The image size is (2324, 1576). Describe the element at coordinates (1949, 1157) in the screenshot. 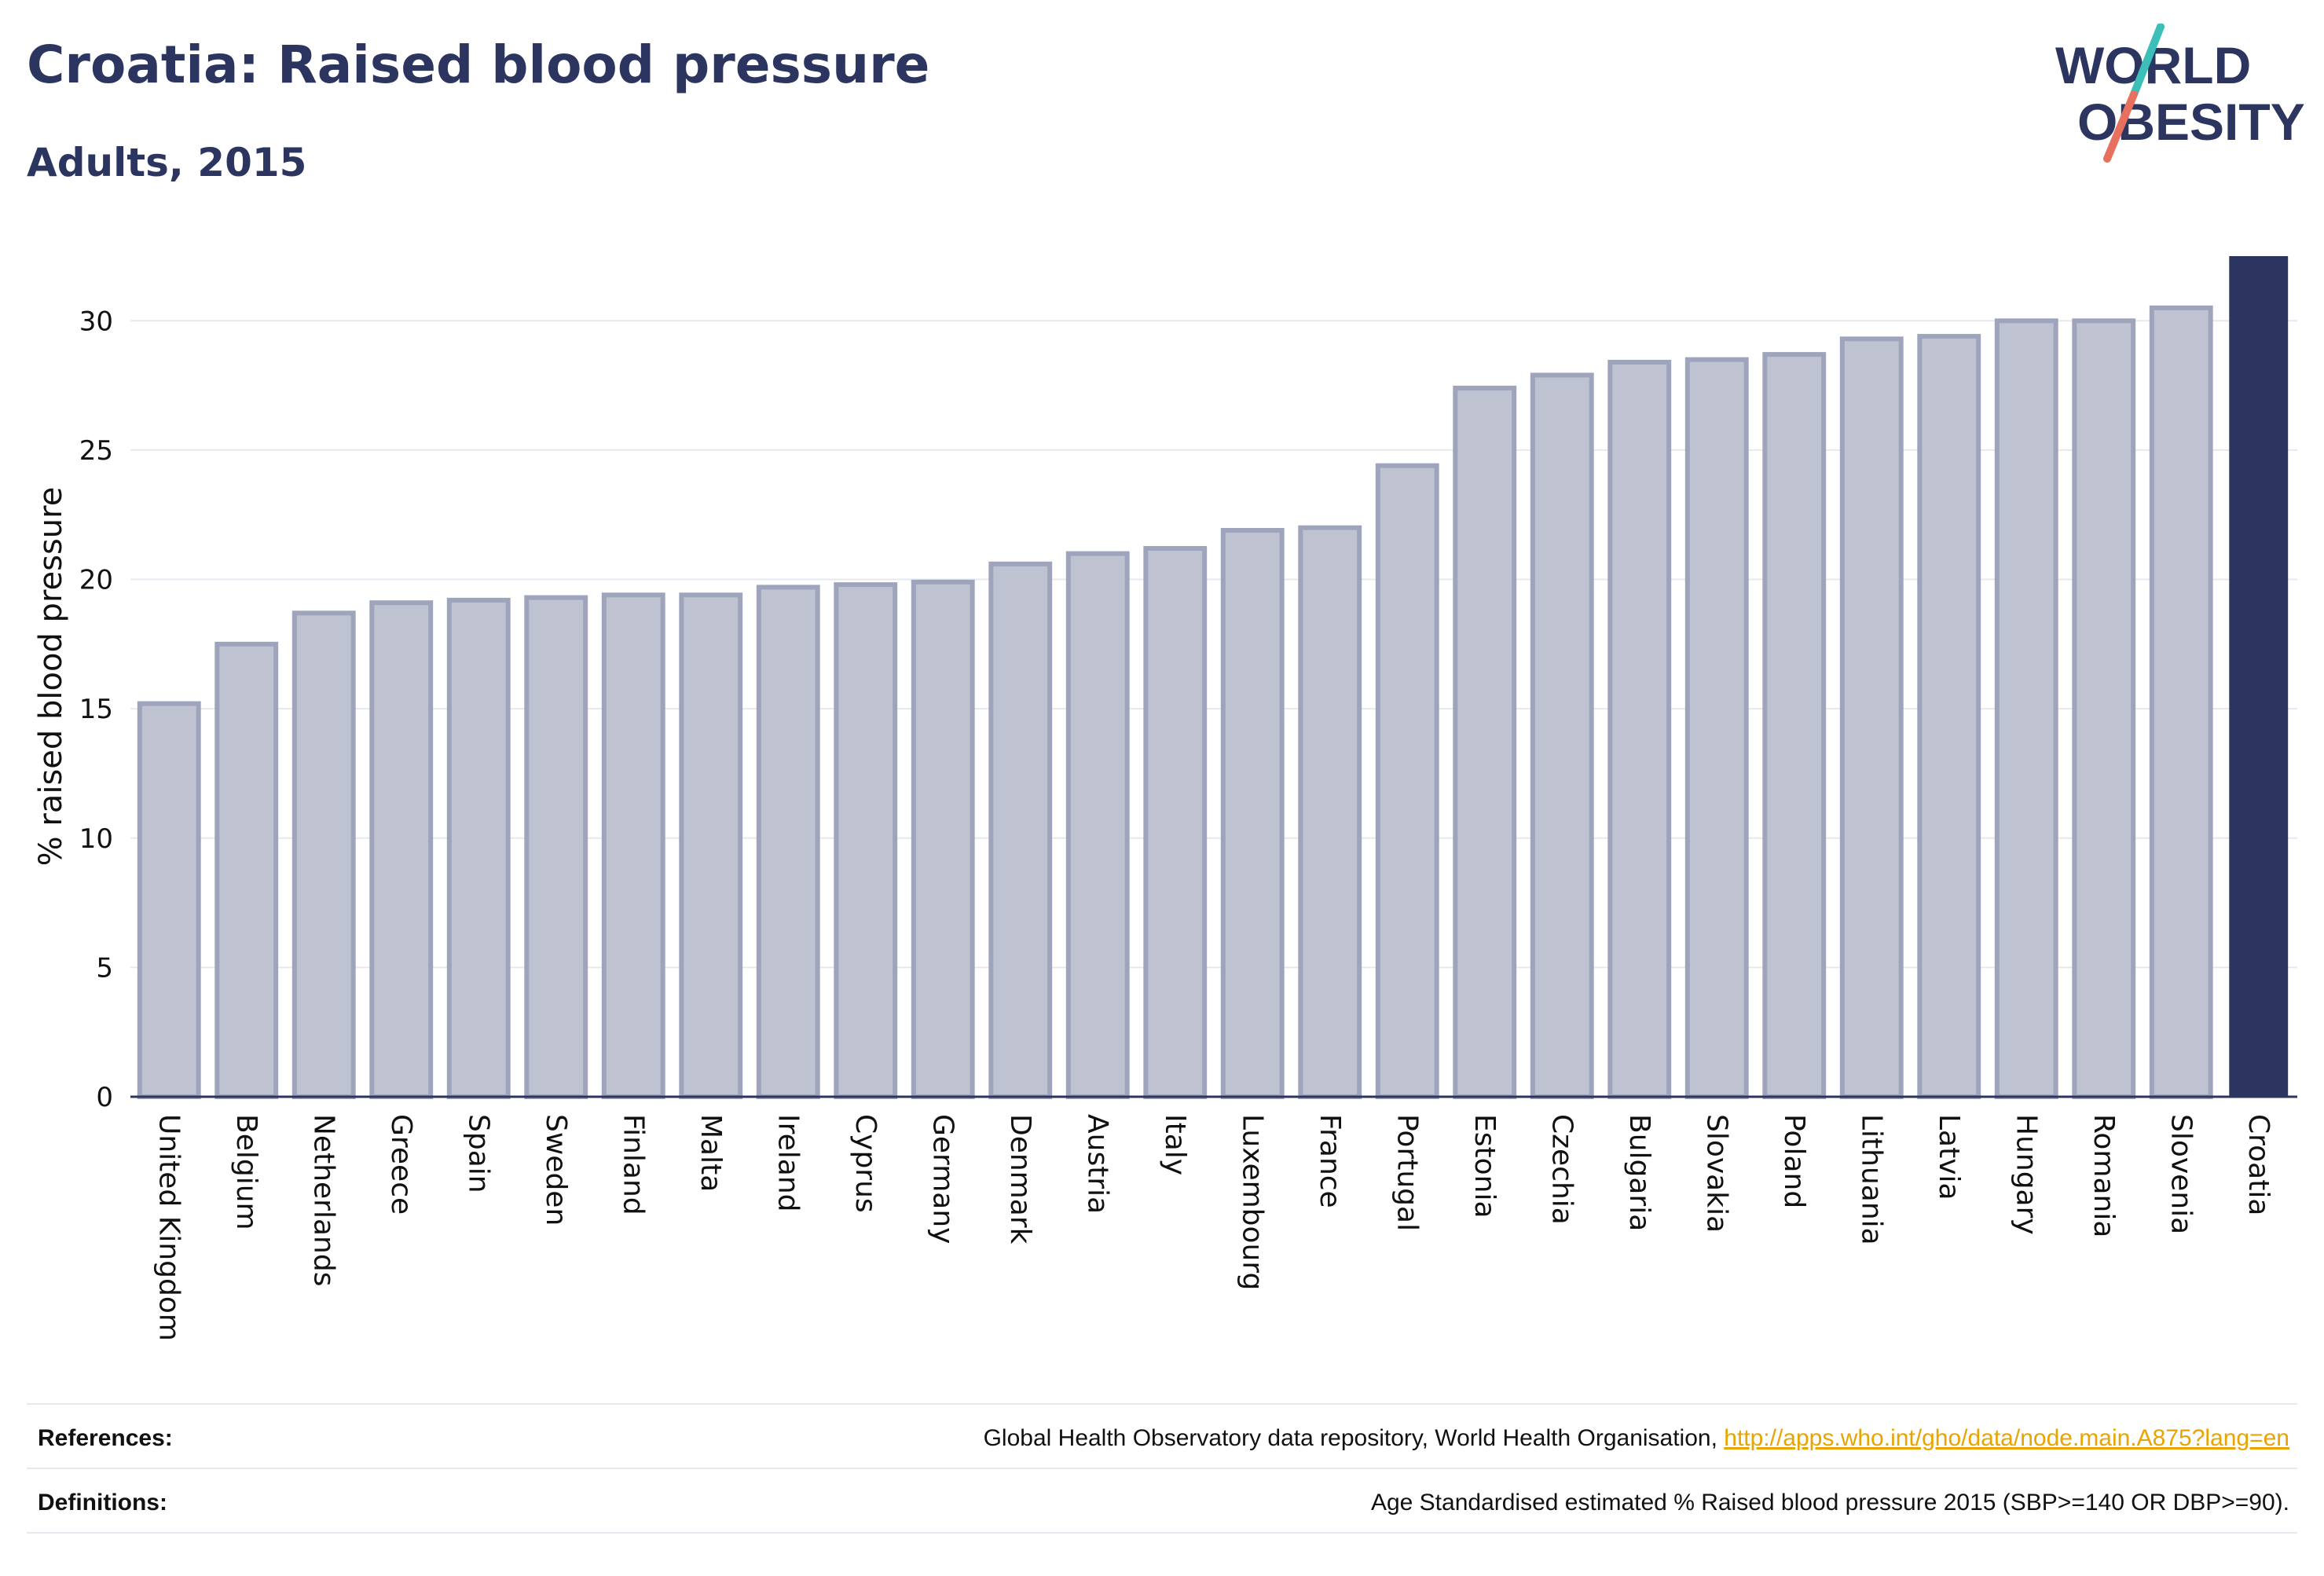

I see `x-tick-label: Latvia` at that location.